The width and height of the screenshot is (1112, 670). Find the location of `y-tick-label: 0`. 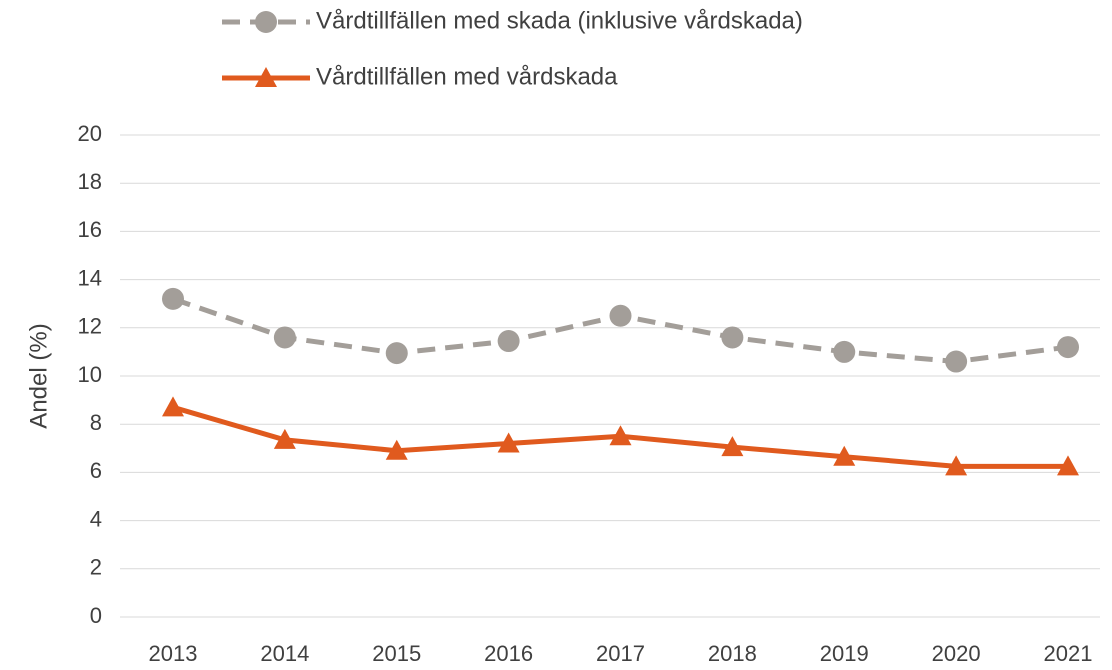

y-tick-label: 0 is located at coordinates (96, 615).